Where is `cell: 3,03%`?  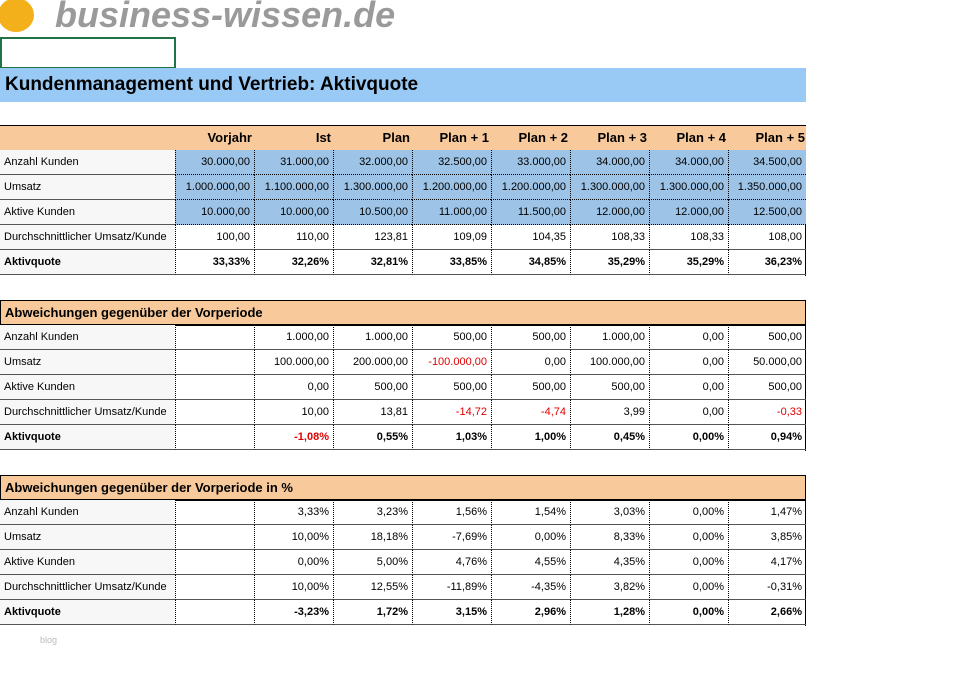 cell: 3,03% is located at coordinates (609, 512).